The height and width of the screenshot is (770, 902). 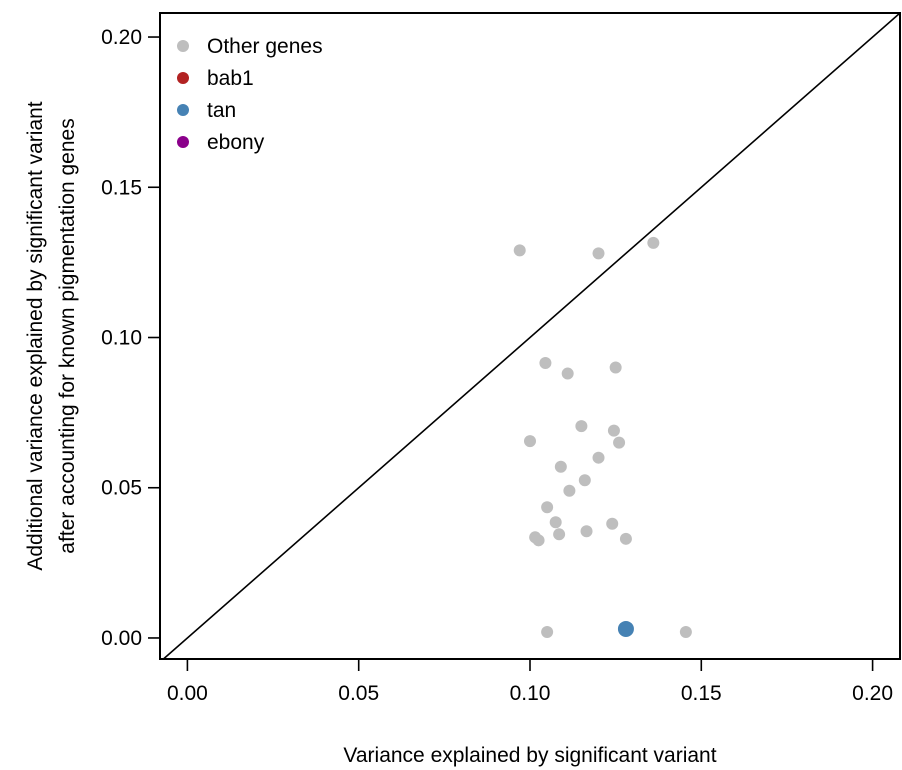 I want to click on legend-marker-bab1, so click(x=183, y=78).